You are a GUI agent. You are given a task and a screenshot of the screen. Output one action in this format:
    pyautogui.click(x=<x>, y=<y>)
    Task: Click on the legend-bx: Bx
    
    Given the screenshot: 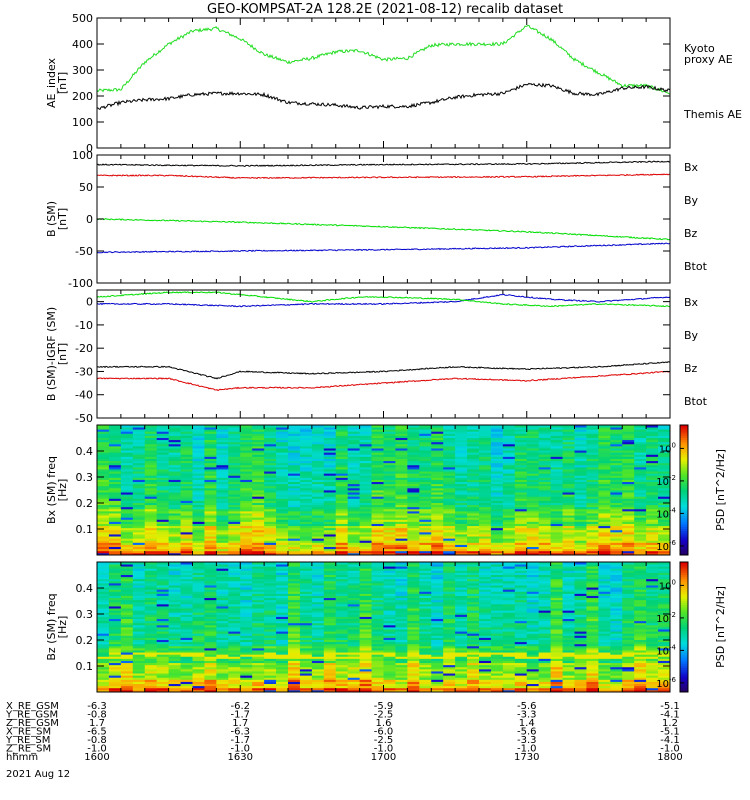 What is the action you would take?
    pyautogui.click(x=691, y=302)
    